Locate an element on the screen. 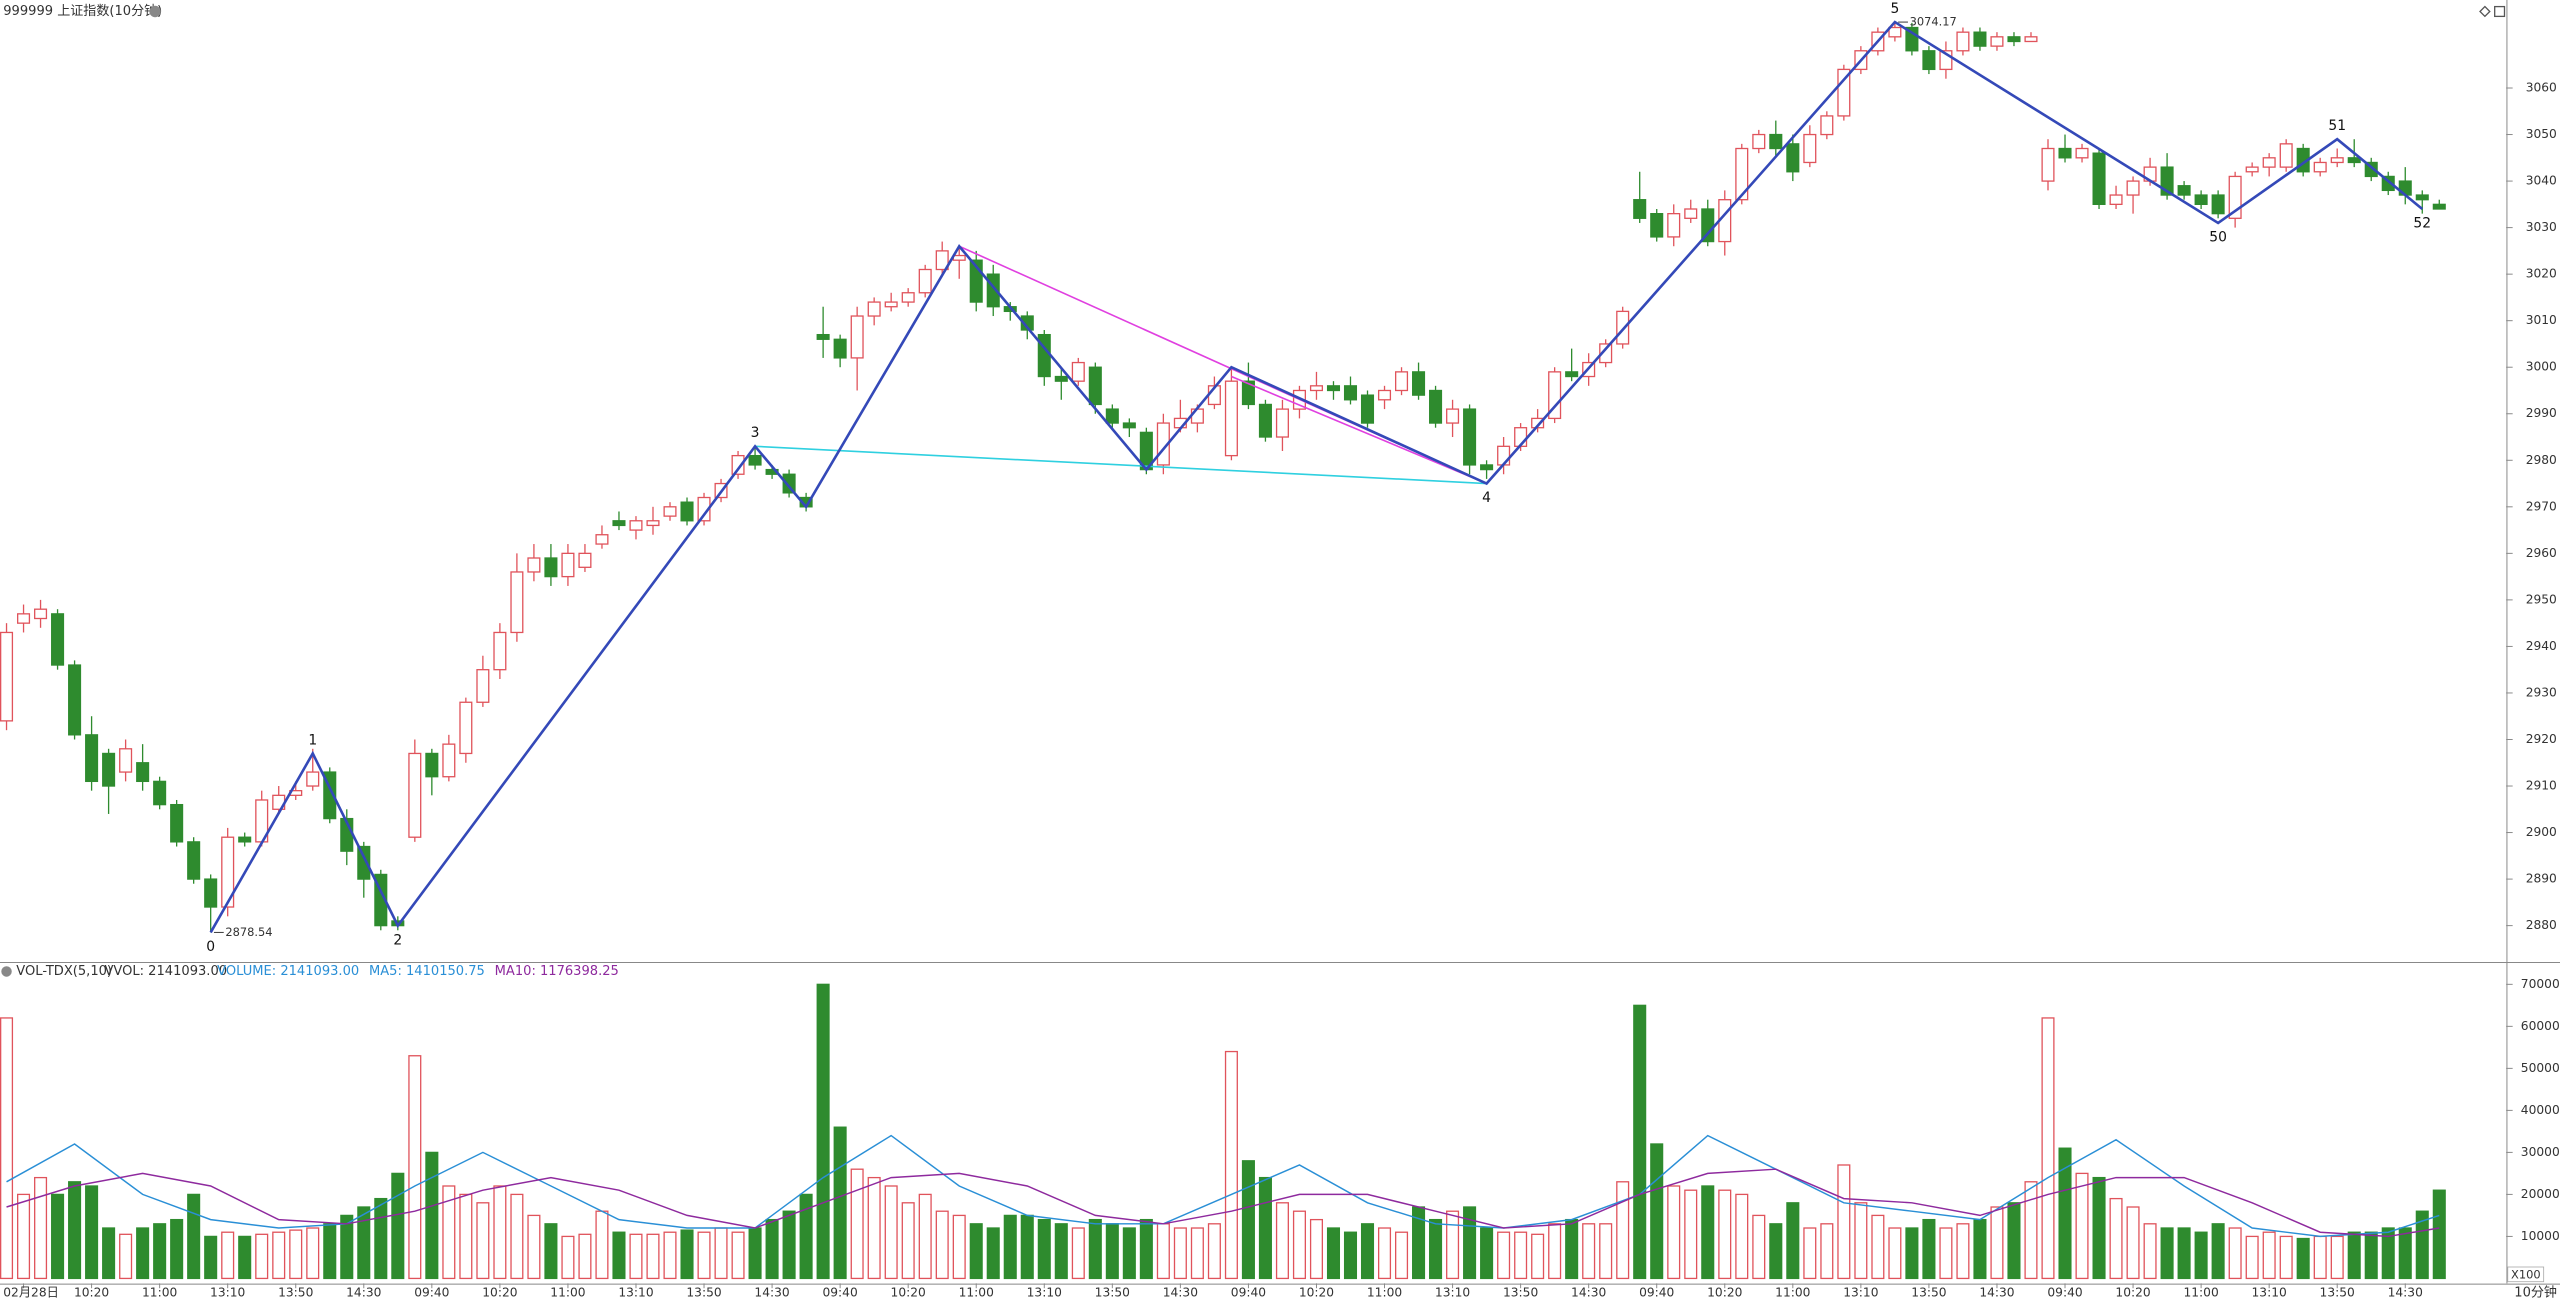  trendline is located at coordinates (1121, 465).